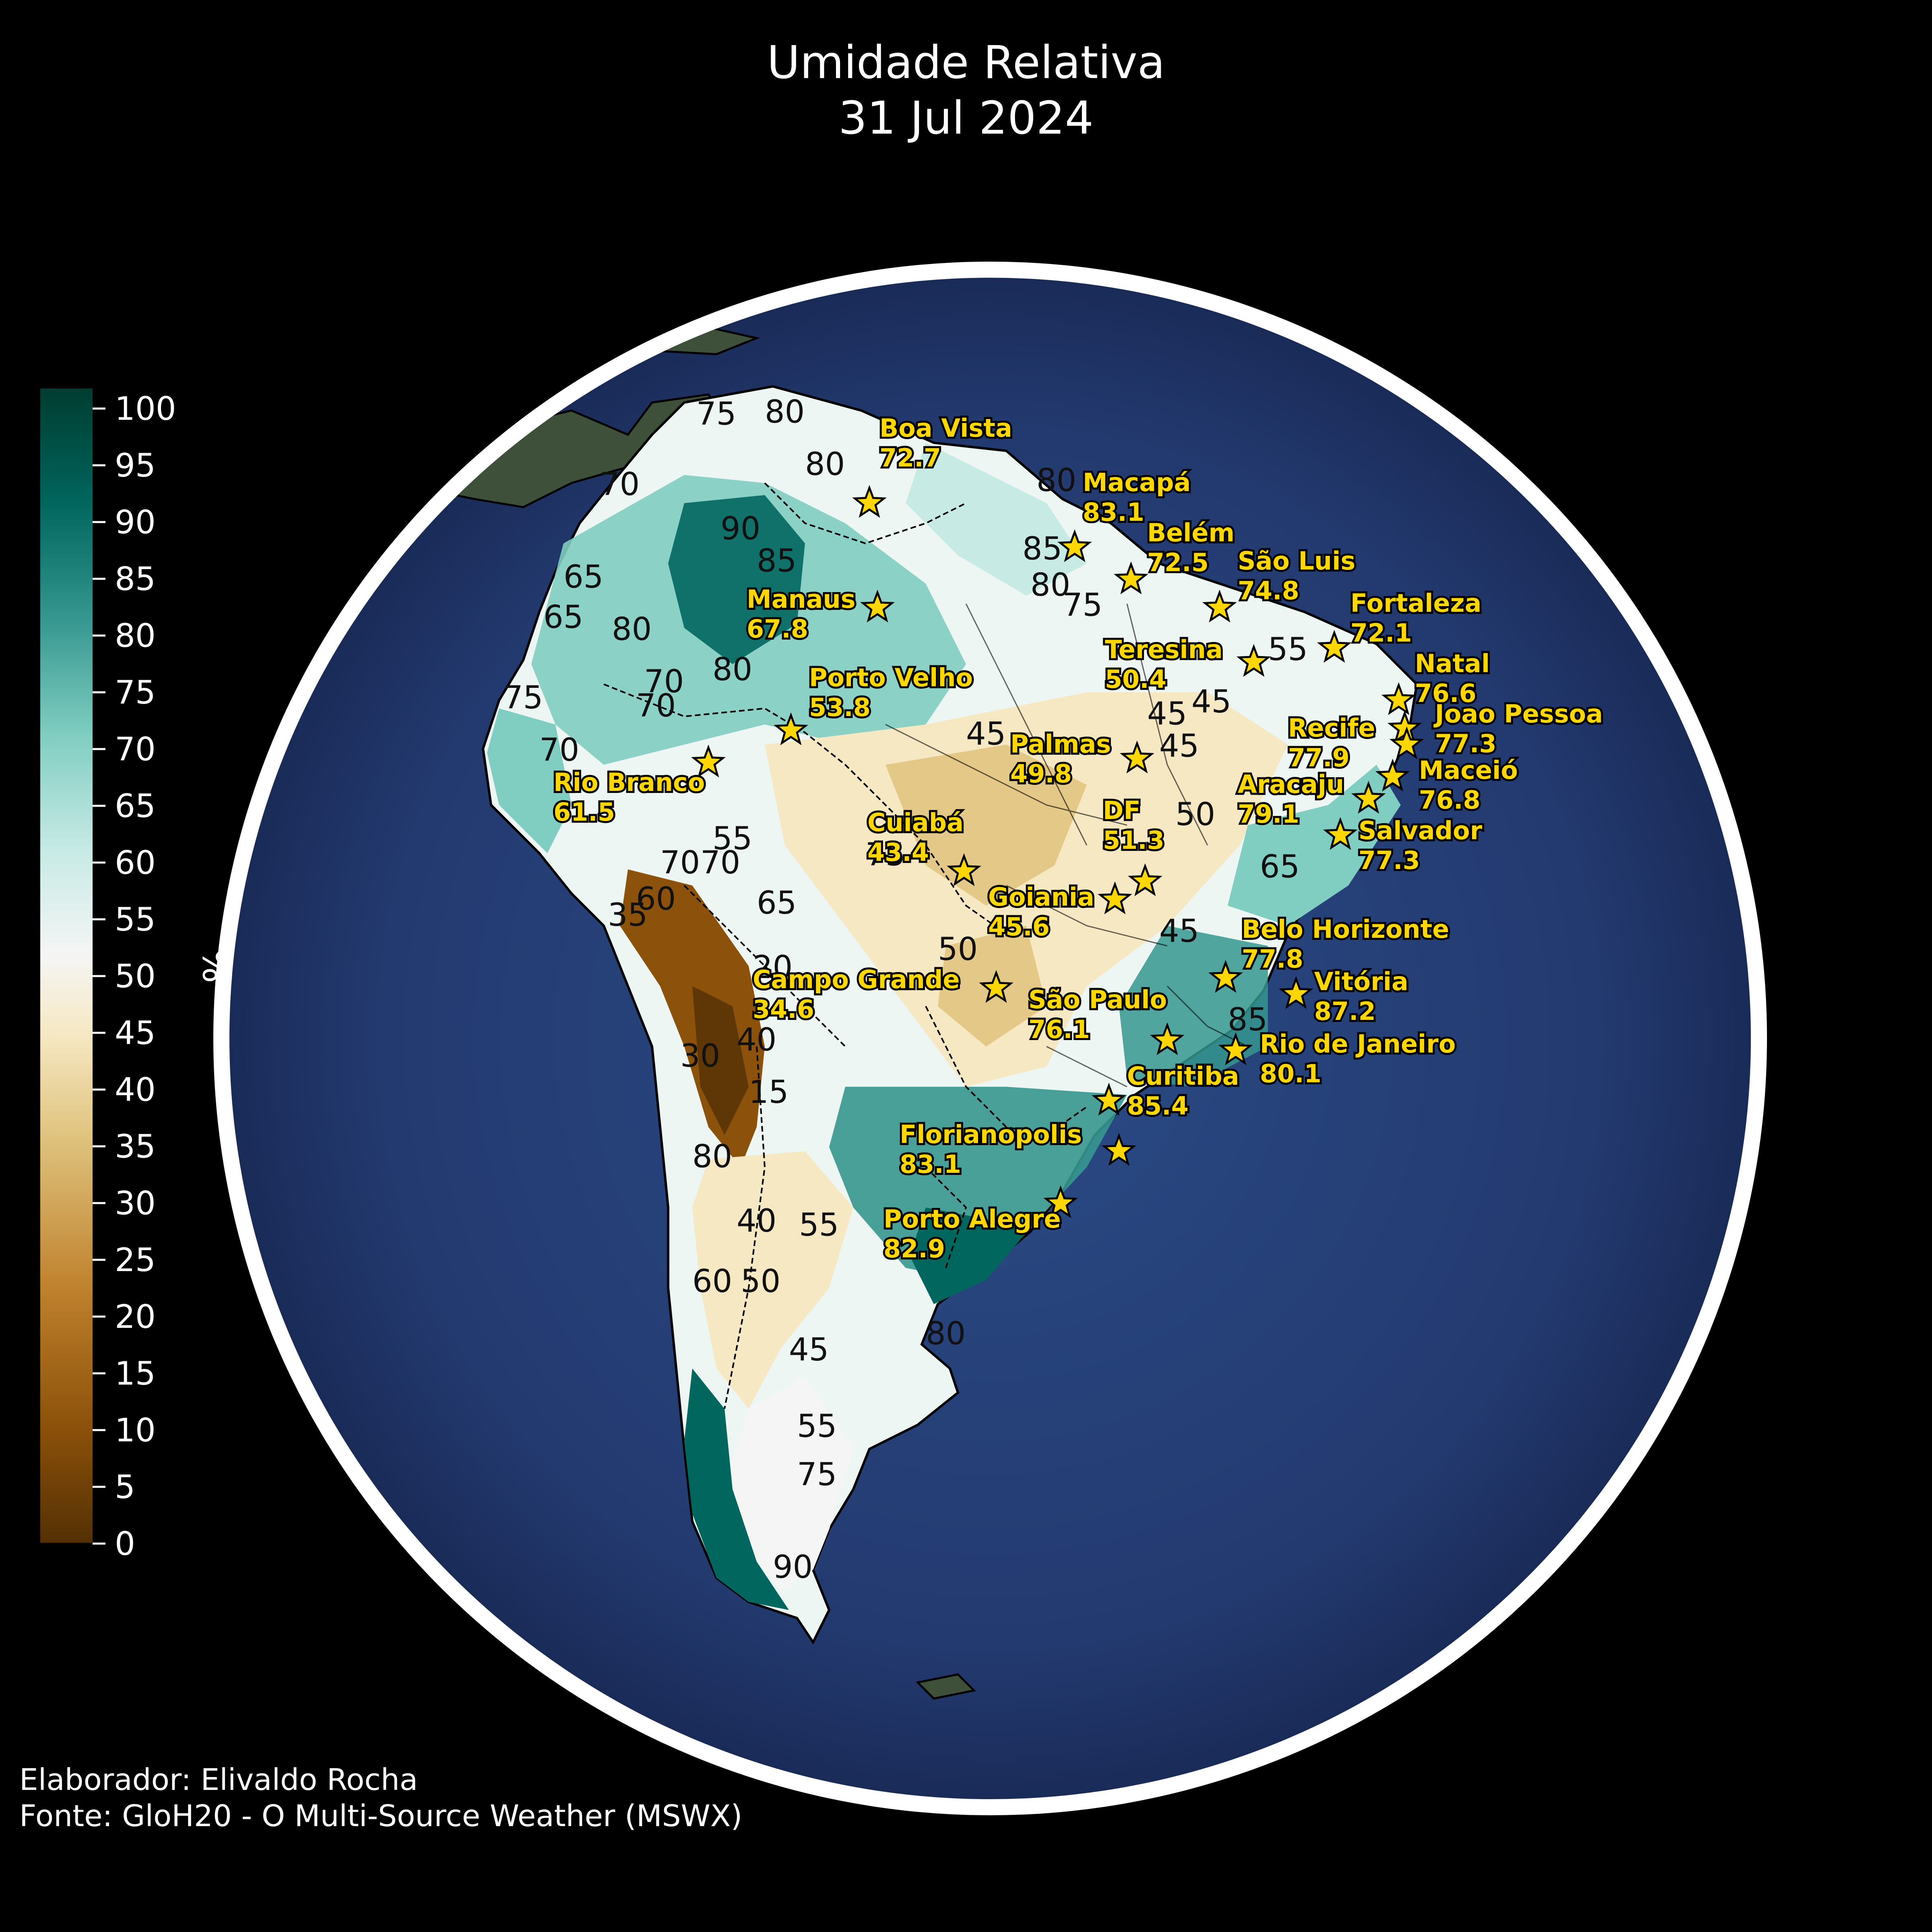 This screenshot has height=1932, width=1932. Describe the element at coordinates (1183, 1091) in the screenshot. I see `city-label: Curitiba 85.4` at that location.